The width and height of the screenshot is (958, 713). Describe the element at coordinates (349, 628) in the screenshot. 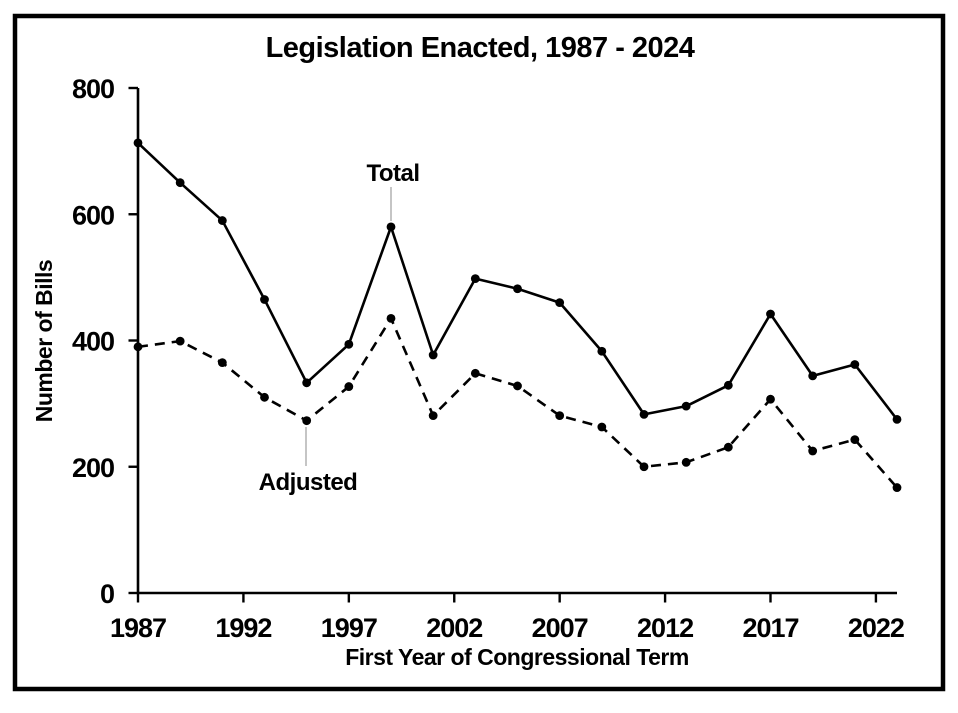

I see `x-tick-label: 1997` at that location.